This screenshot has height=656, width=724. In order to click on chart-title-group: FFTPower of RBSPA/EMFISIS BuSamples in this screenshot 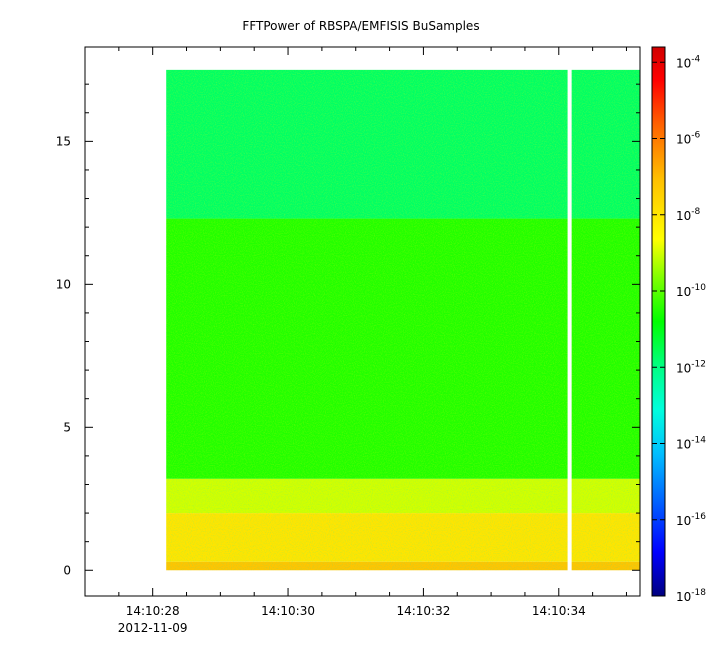, I will do `click(360, 26)`.